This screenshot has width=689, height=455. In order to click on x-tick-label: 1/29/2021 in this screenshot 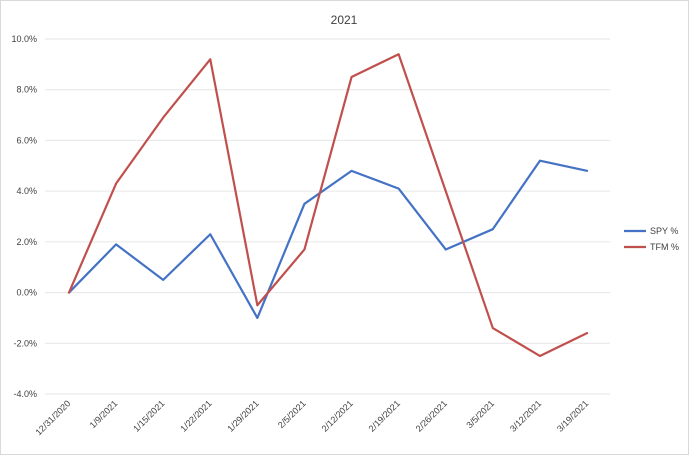, I will do `click(242, 415)`.